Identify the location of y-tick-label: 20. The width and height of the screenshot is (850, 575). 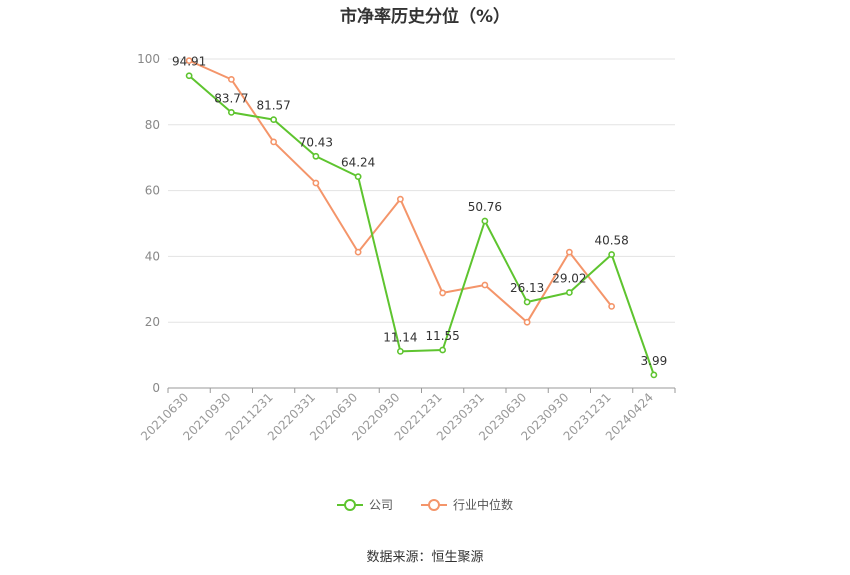
(152, 322).